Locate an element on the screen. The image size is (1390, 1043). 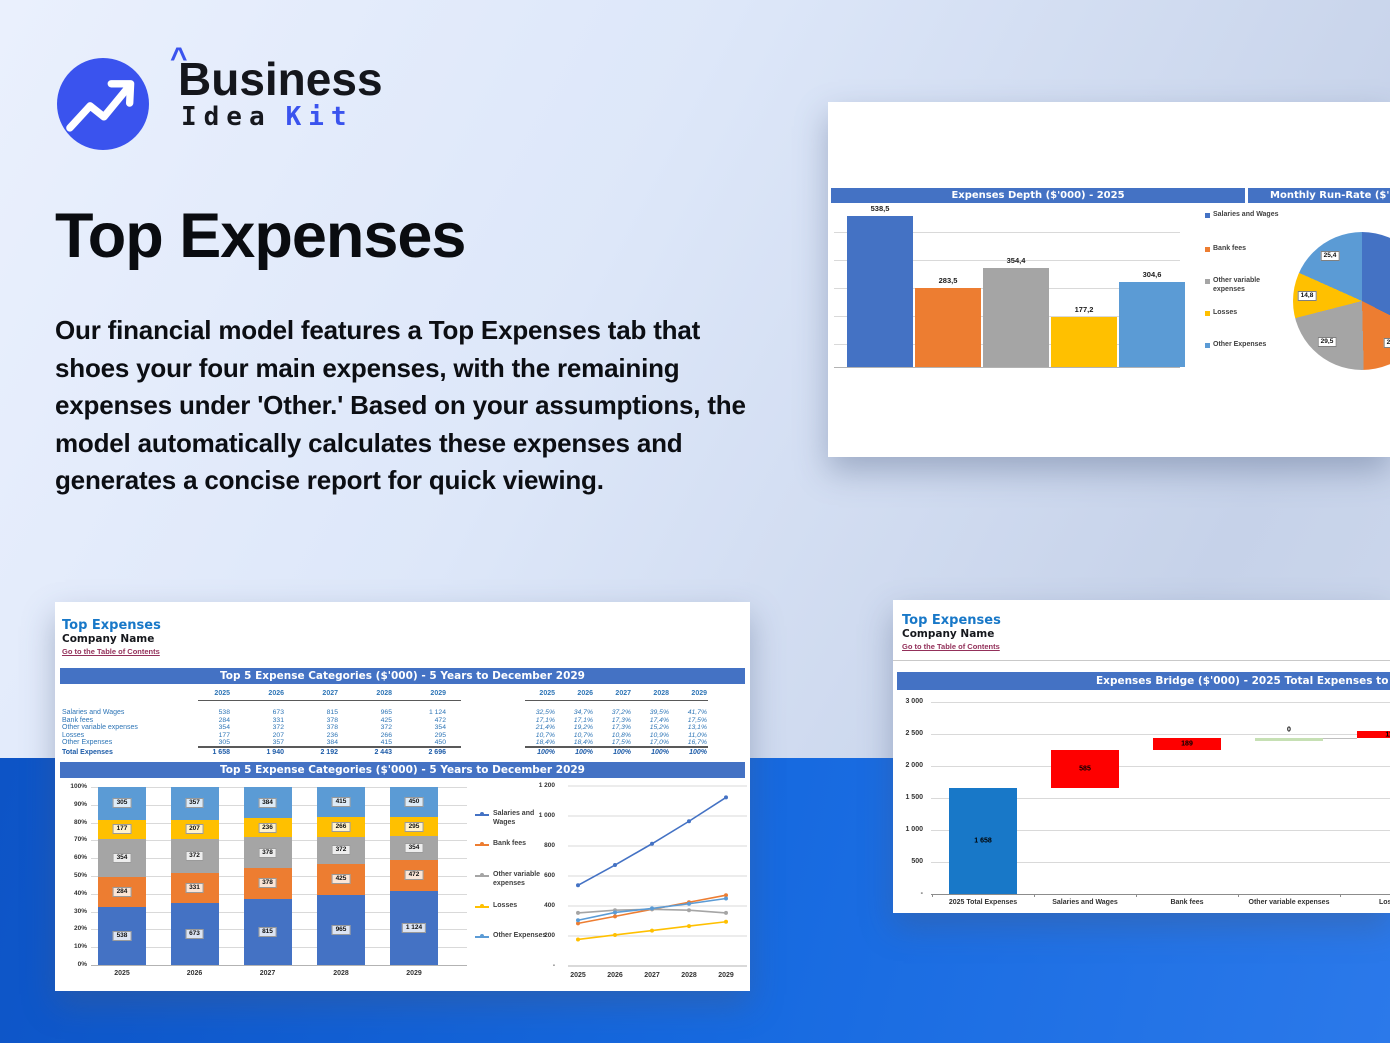
x-tick-label: 2029 is located at coordinates (414, 973).